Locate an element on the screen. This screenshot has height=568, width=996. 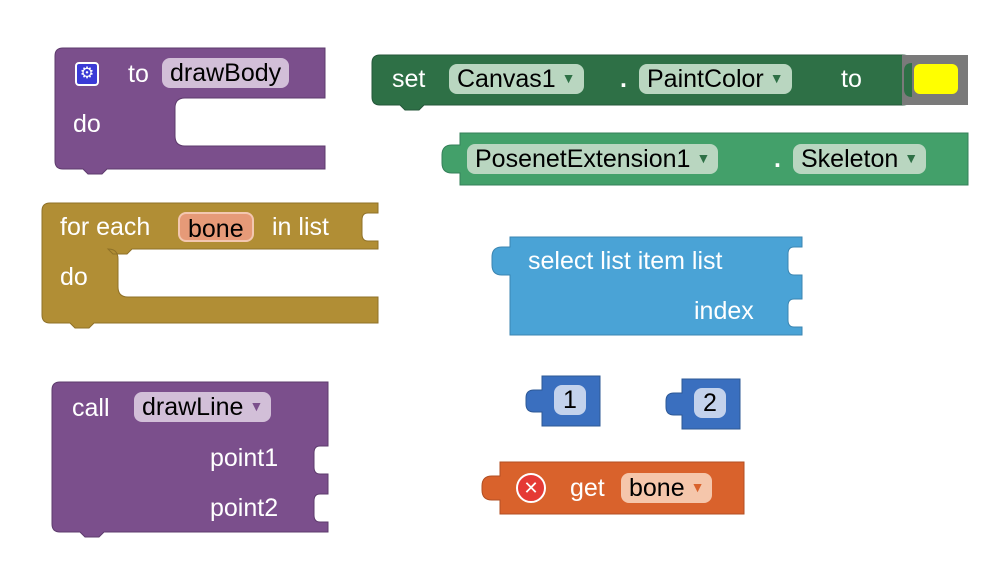
set-property-block: set Canvas1 ▼ . PaintColor ▼ to is located at coordinates (671, 82).